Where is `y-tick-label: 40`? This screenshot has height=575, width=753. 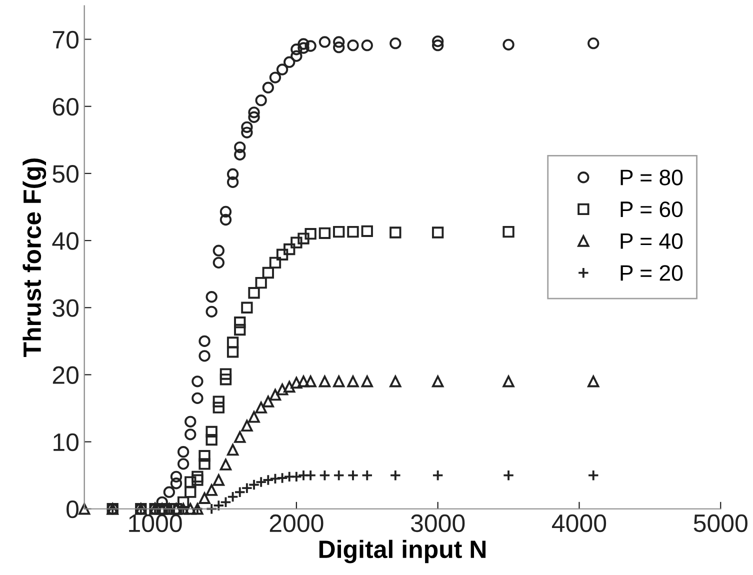
y-tick-label: 40 is located at coordinates (65, 241).